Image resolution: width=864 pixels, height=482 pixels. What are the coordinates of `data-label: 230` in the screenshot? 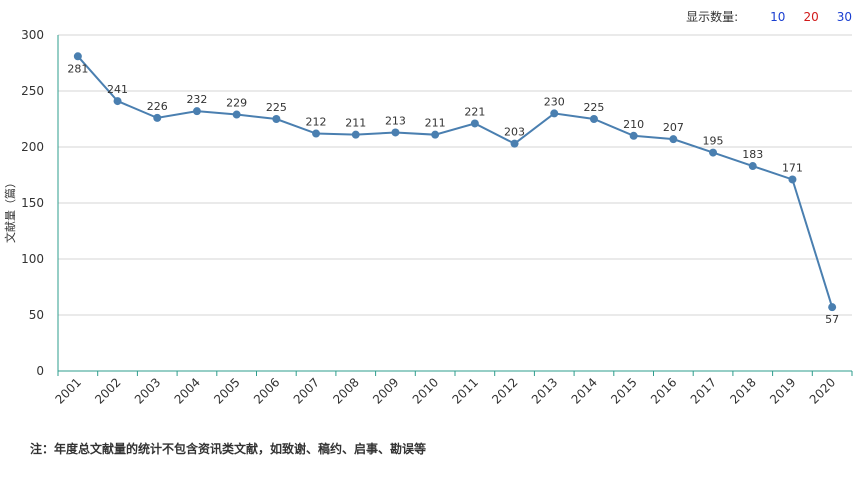 It's located at (554, 101).